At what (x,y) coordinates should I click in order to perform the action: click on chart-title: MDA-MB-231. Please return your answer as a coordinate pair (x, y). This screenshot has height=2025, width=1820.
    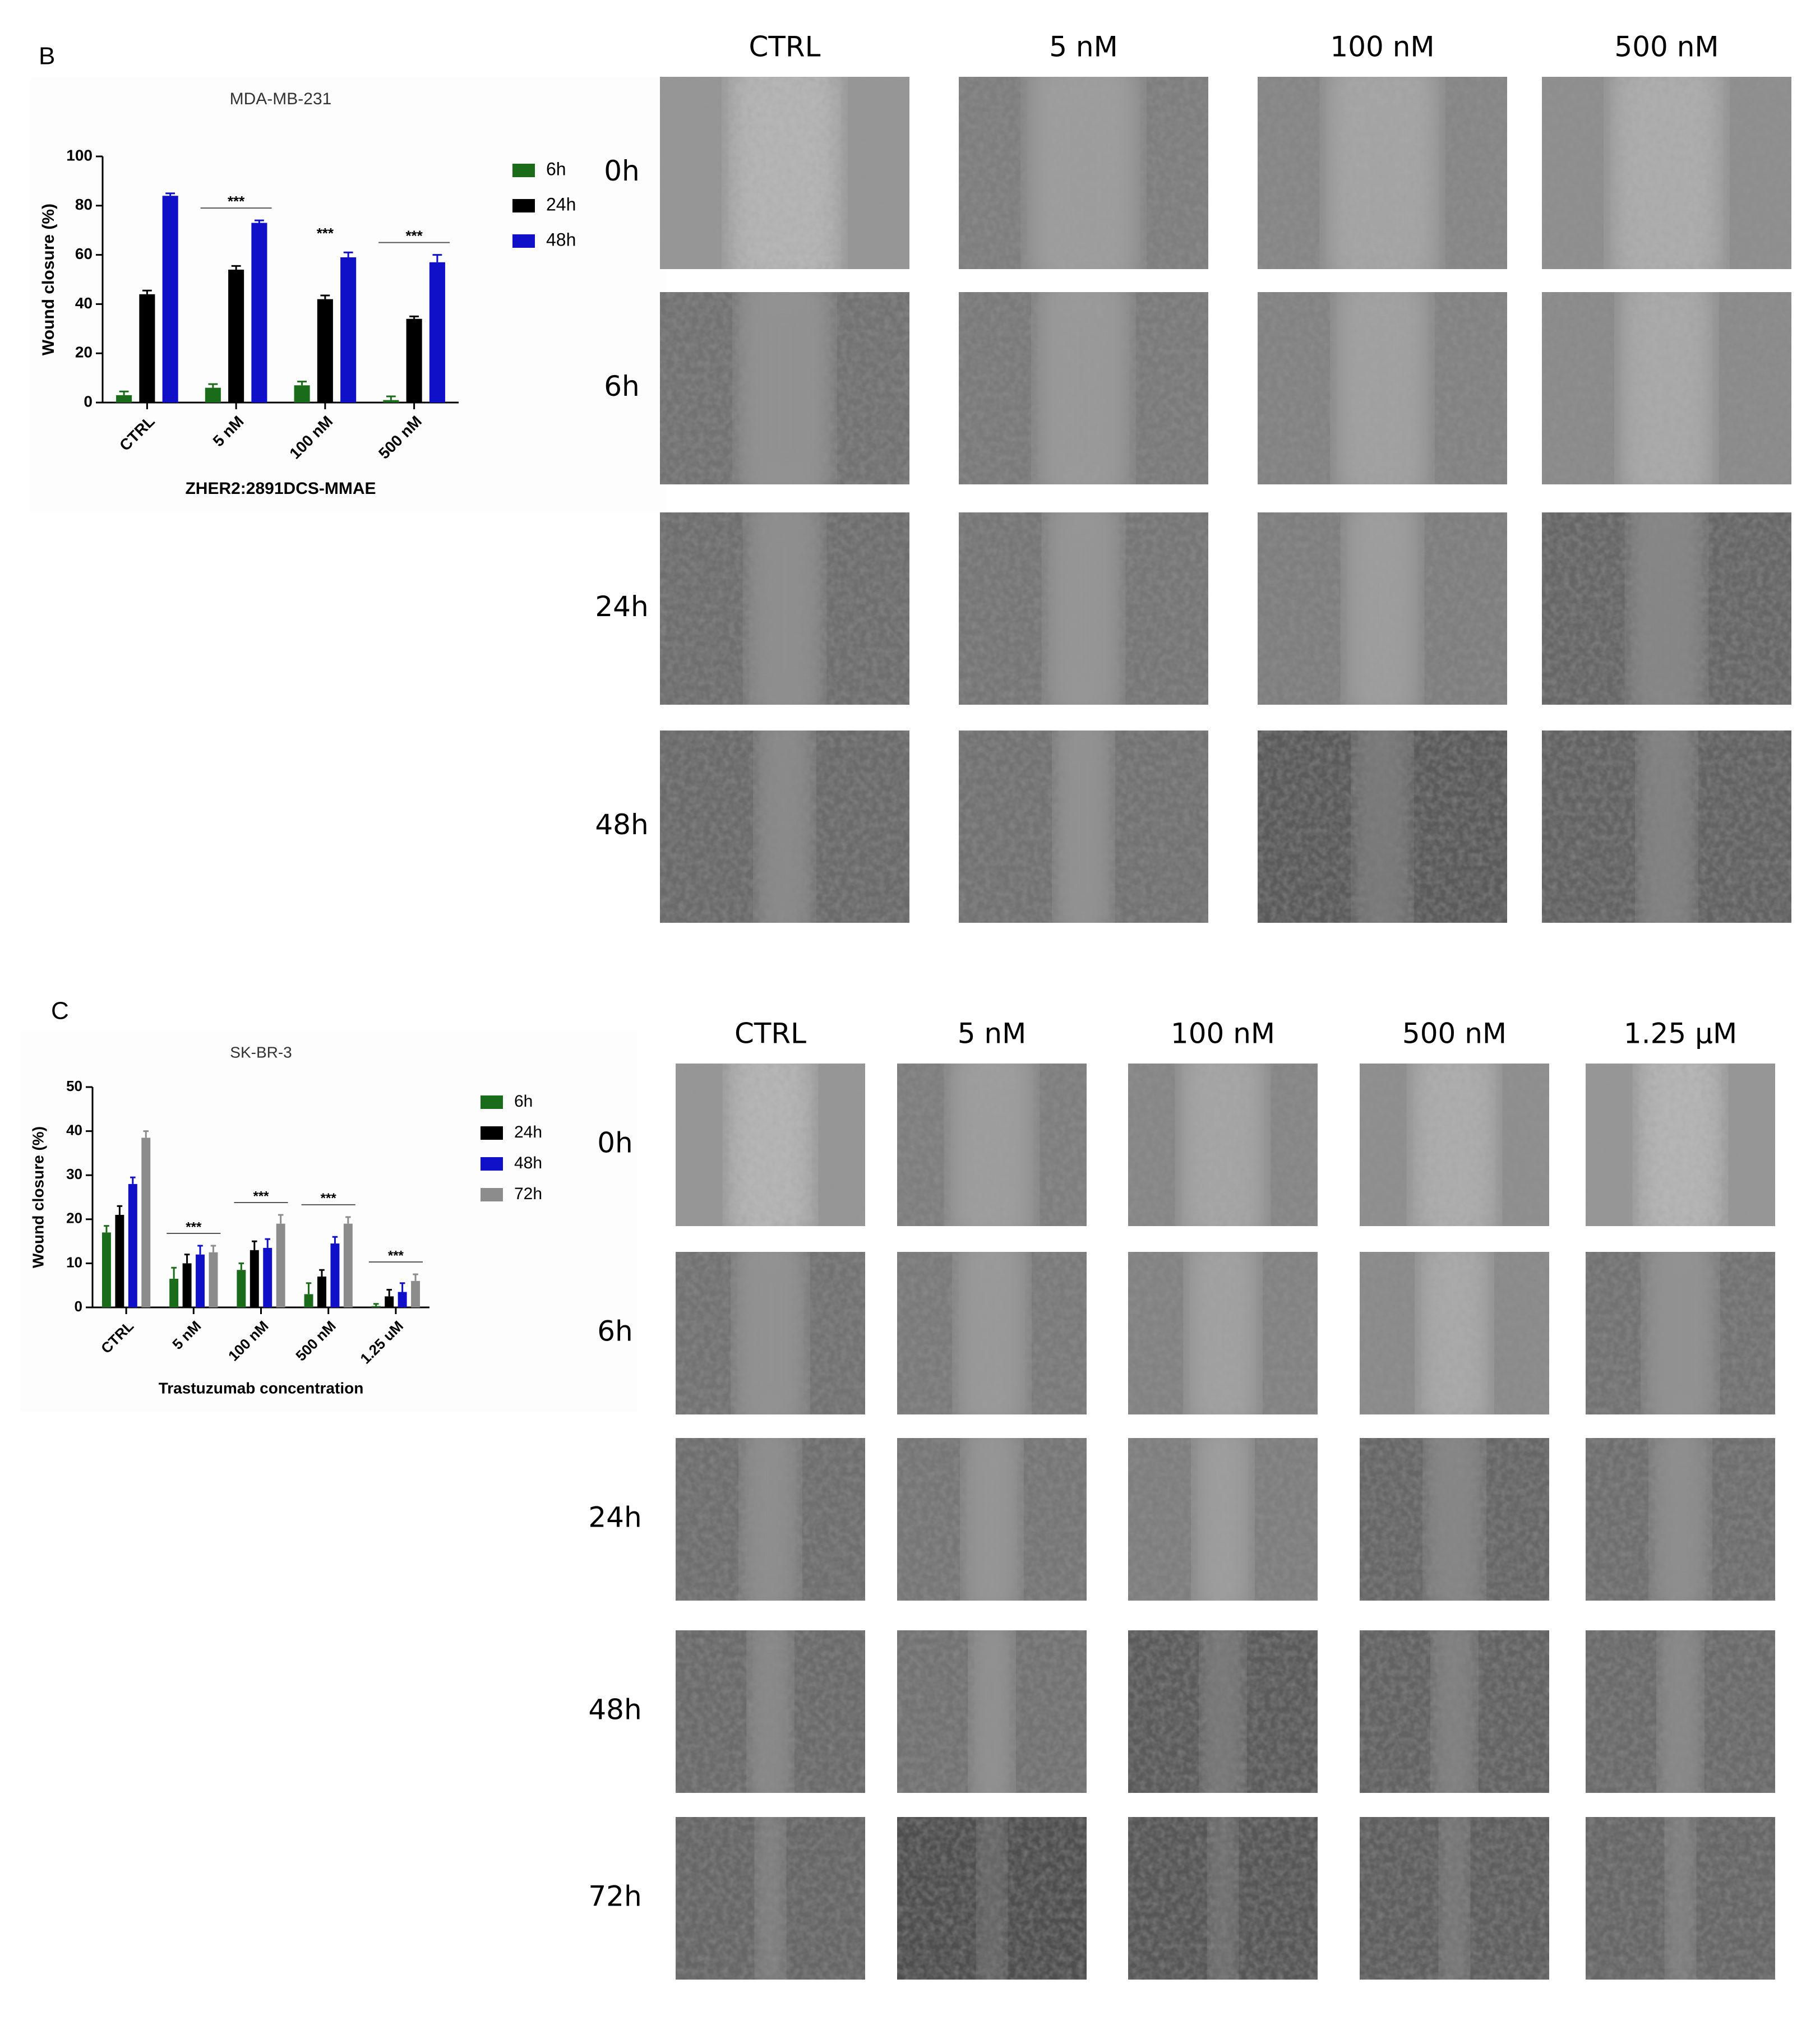
    Looking at the image, I should click on (281, 99).